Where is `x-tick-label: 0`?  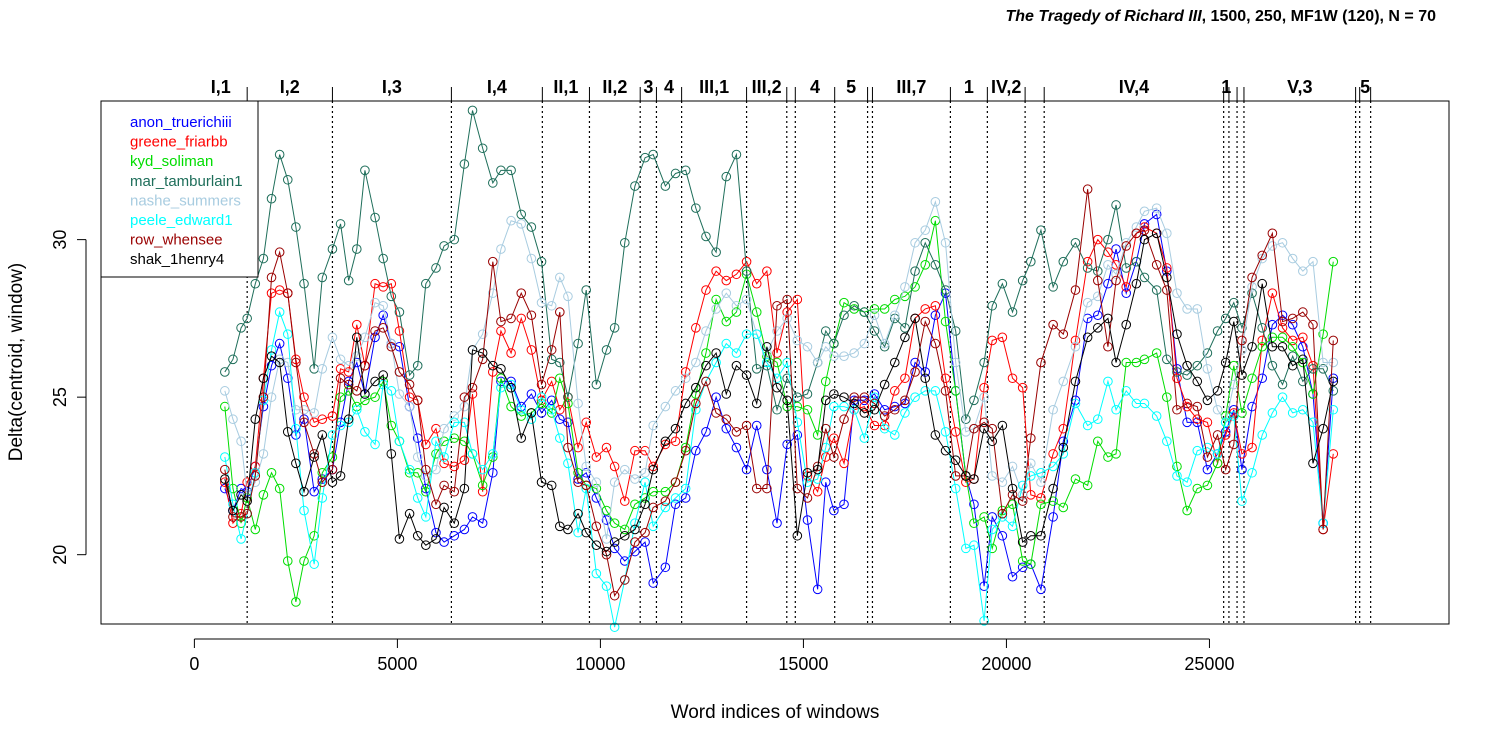 x-tick-label: 0 is located at coordinates (194, 664).